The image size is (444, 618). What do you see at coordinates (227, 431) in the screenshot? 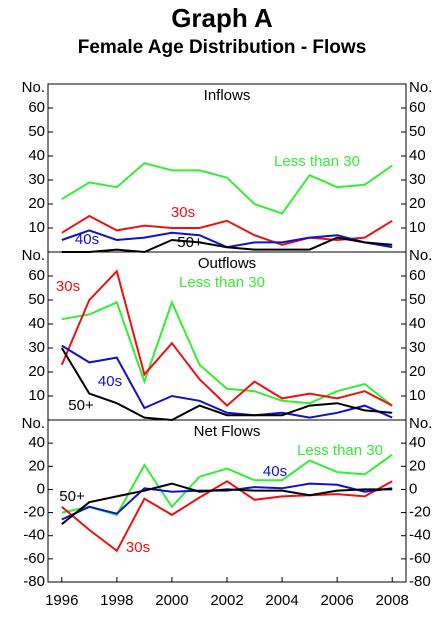
I see `panel-title: Net Flows` at bounding box center [227, 431].